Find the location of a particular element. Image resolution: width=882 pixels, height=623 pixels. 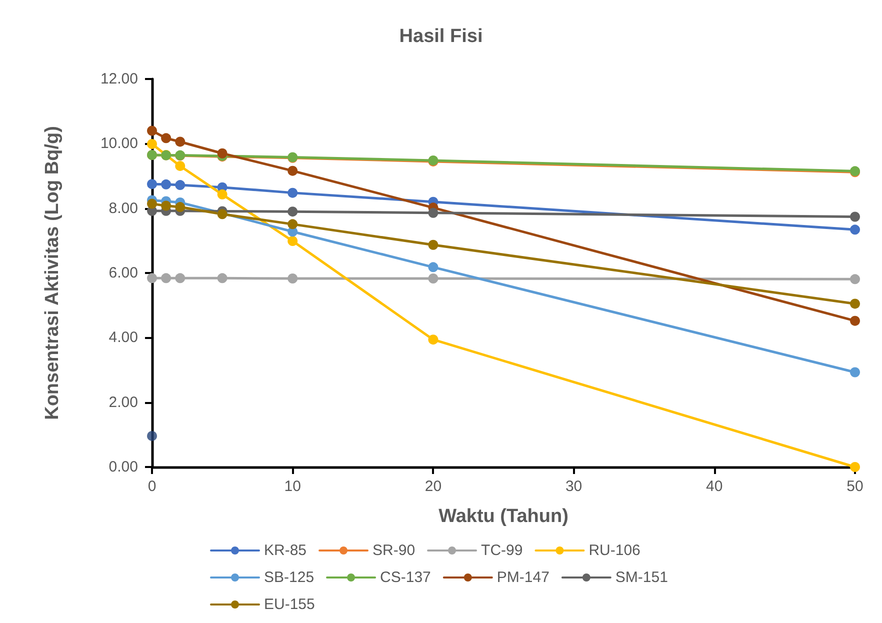

x-tick-label: 30 is located at coordinates (573, 486).